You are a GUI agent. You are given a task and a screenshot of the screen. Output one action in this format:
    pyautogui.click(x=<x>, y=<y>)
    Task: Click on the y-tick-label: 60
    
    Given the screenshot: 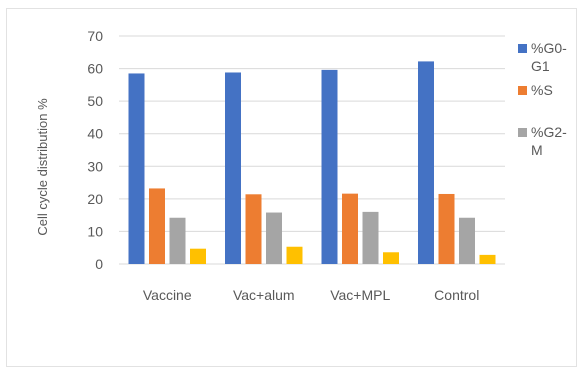 What is the action you would take?
    pyautogui.click(x=95, y=69)
    